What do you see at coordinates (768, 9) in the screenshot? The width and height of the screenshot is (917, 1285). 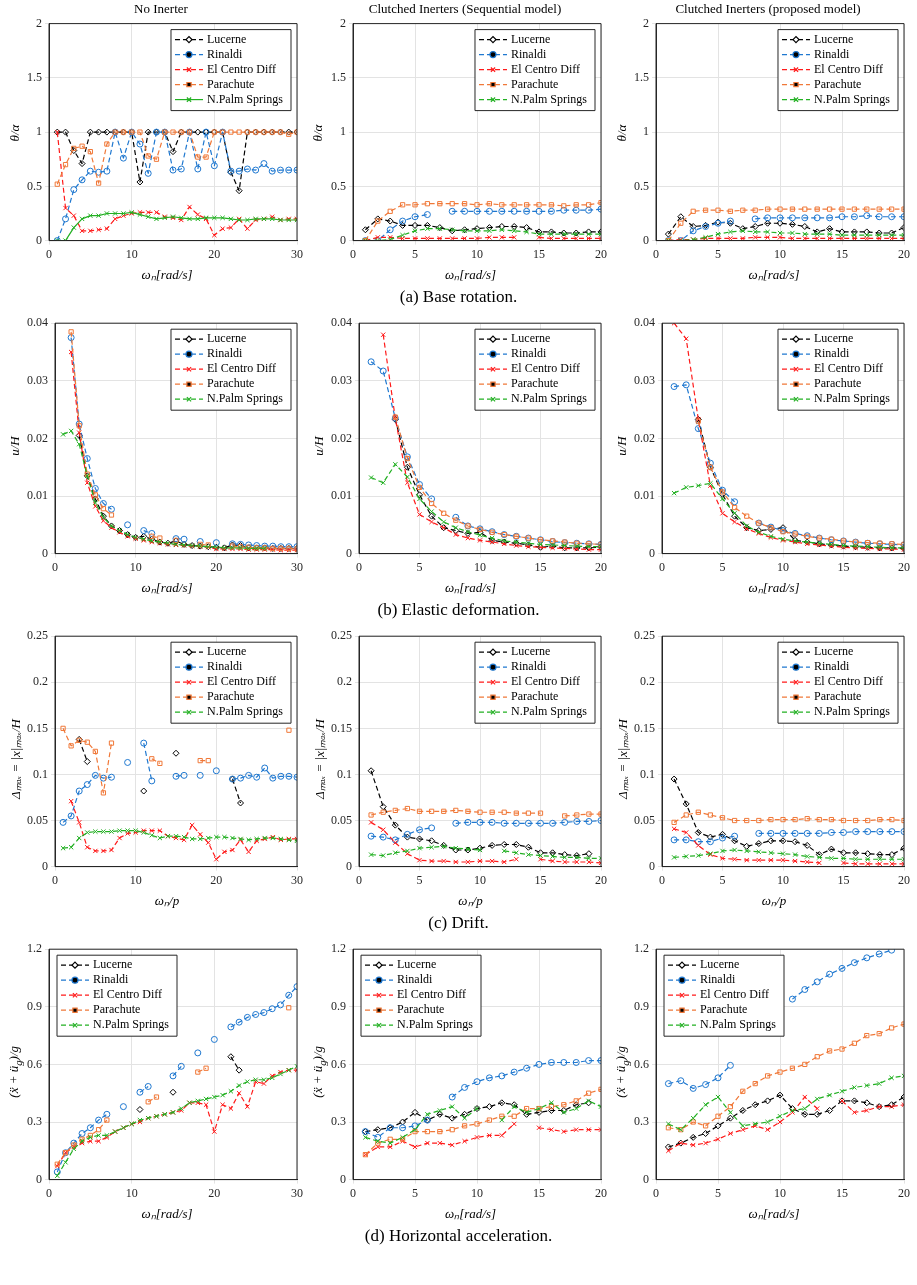 I see `chart-title: Clutched Inerters (proposed model)` at bounding box center [768, 9].